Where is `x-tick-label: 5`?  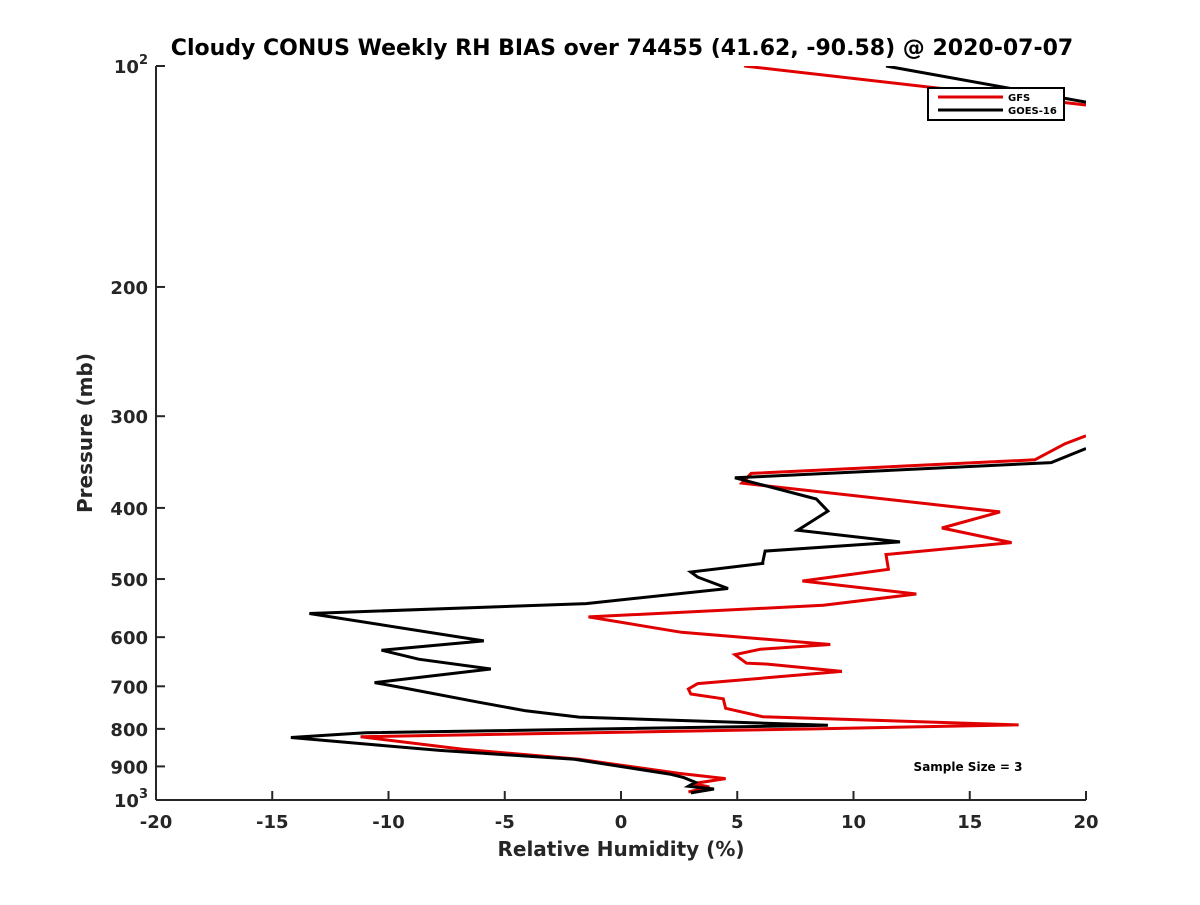
x-tick-label: 5 is located at coordinates (737, 822).